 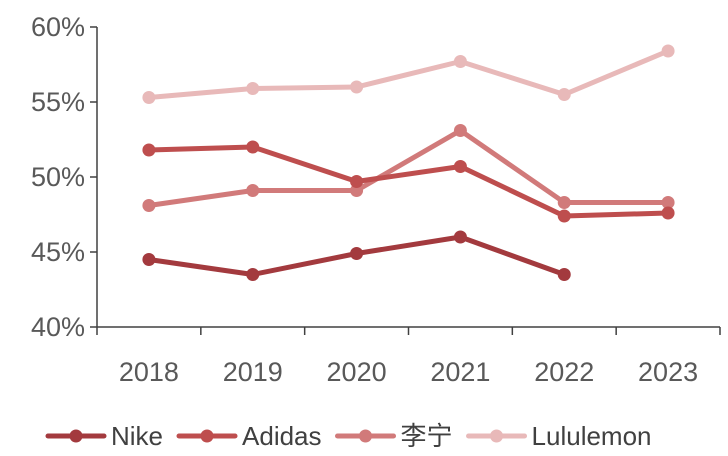 I want to click on legend-item: 李宁, so click(x=394, y=436).